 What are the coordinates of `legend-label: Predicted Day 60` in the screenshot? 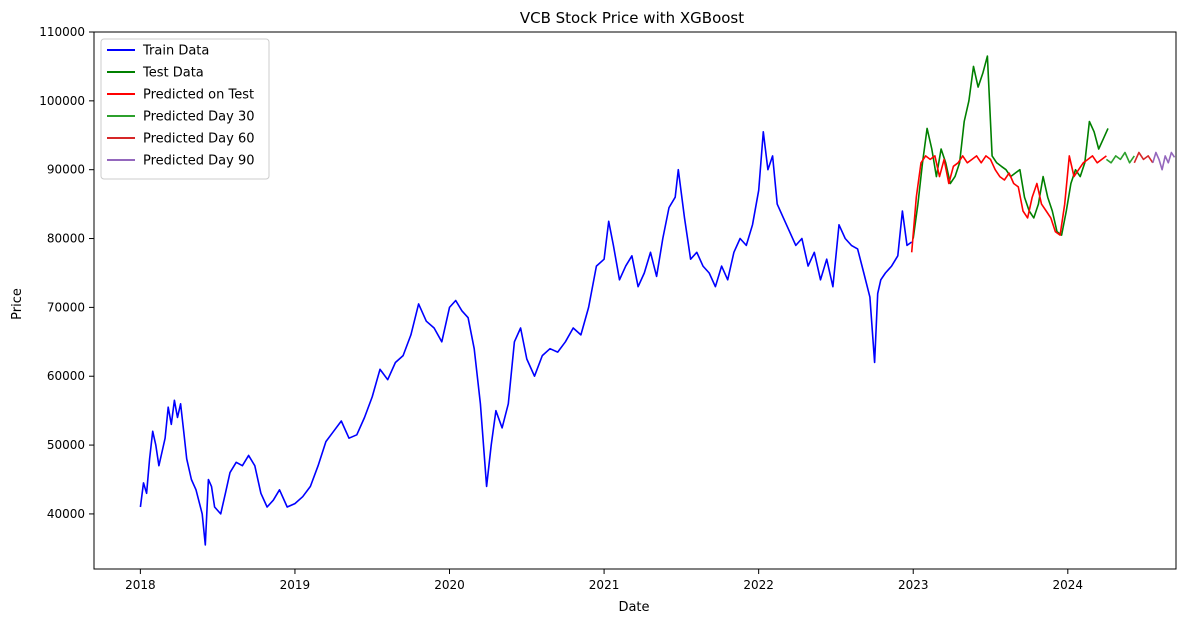 It's located at (199, 139).